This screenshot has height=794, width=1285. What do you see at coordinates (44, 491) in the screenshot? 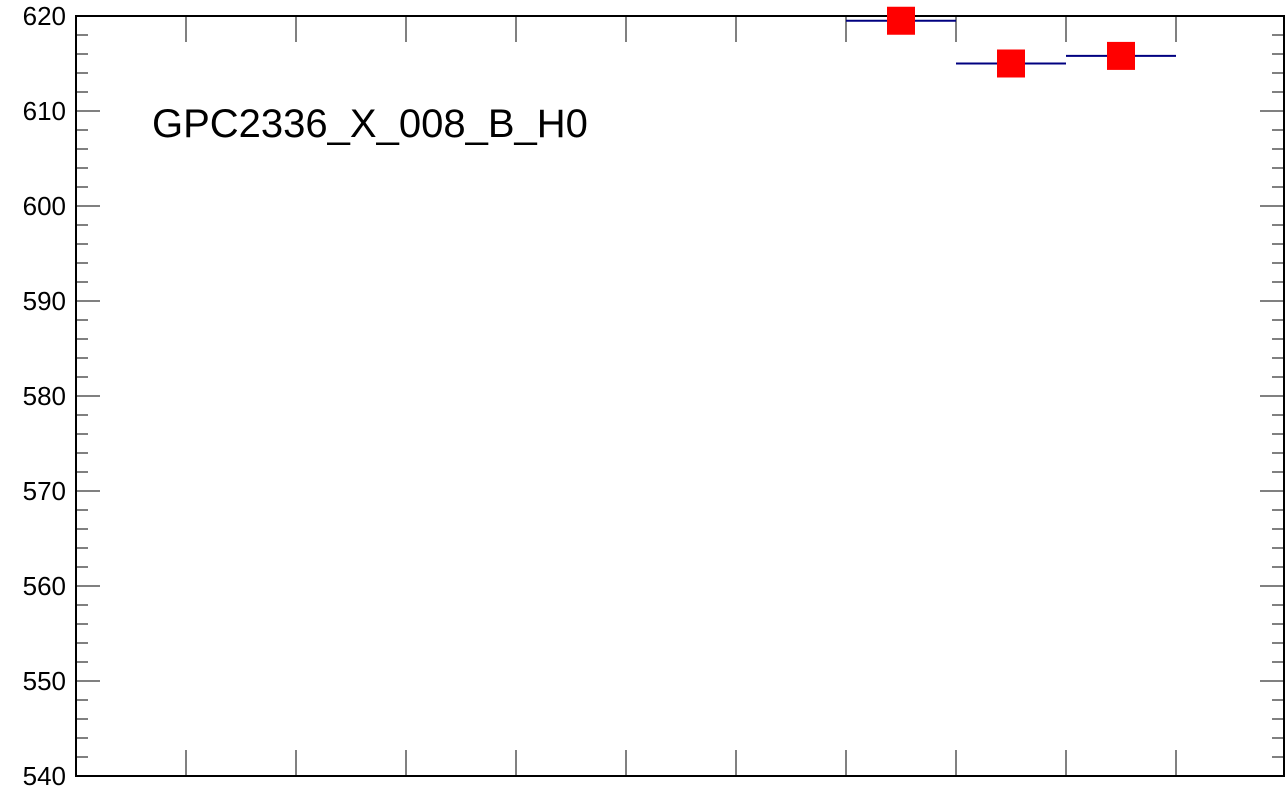
I see `y-tick-label: 570` at bounding box center [44, 491].